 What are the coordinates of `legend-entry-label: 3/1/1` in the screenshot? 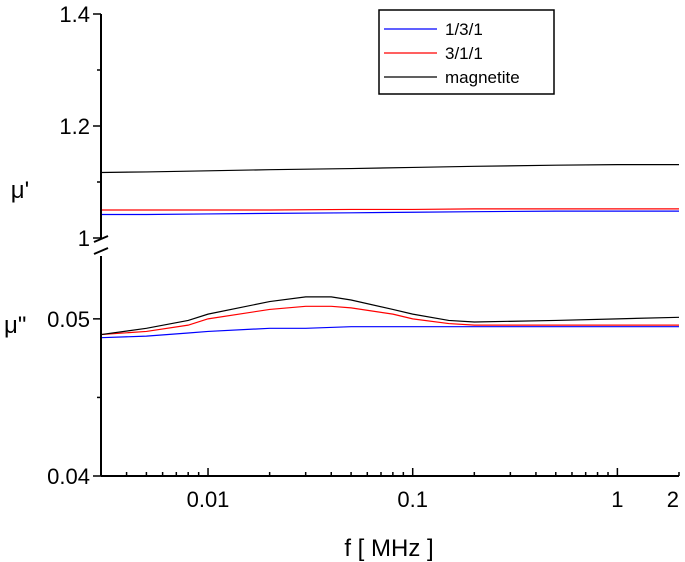 It's located at (464, 53).